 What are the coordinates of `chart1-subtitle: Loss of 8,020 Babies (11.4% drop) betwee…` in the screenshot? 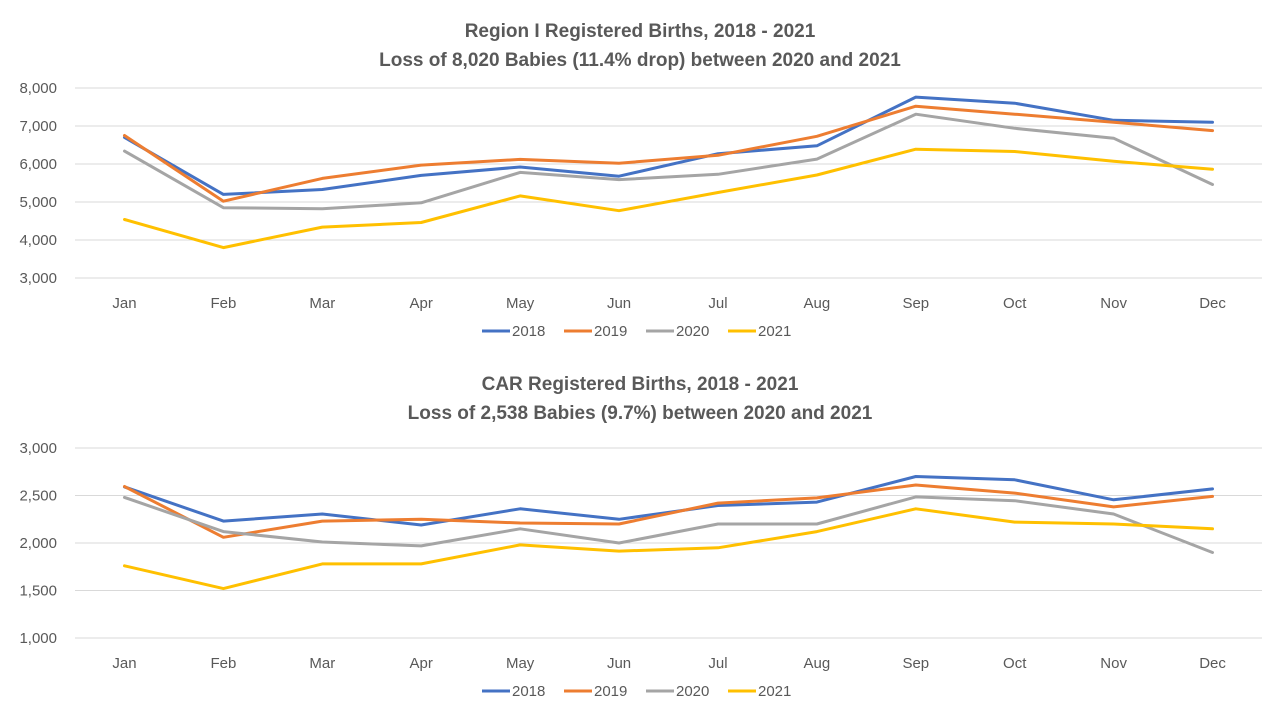 It's located at (640, 60).